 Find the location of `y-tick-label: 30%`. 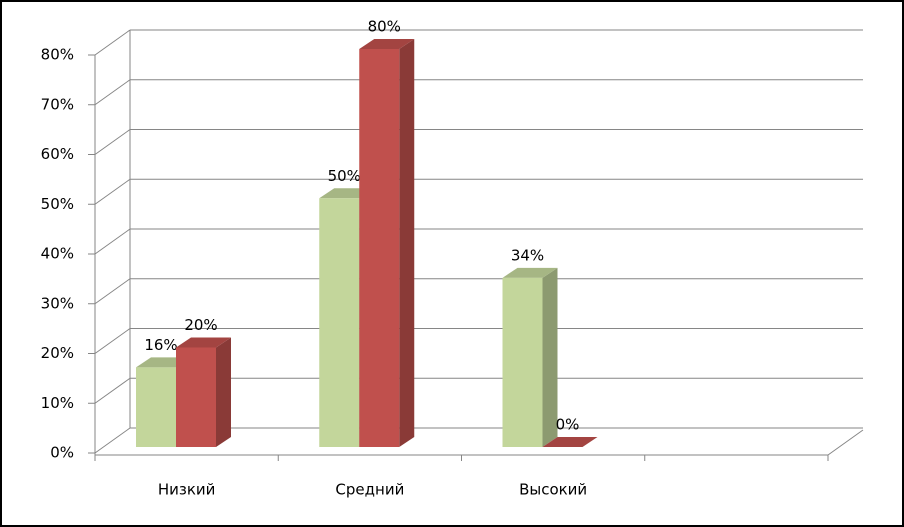

y-tick-label: 30% is located at coordinates (57, 303).